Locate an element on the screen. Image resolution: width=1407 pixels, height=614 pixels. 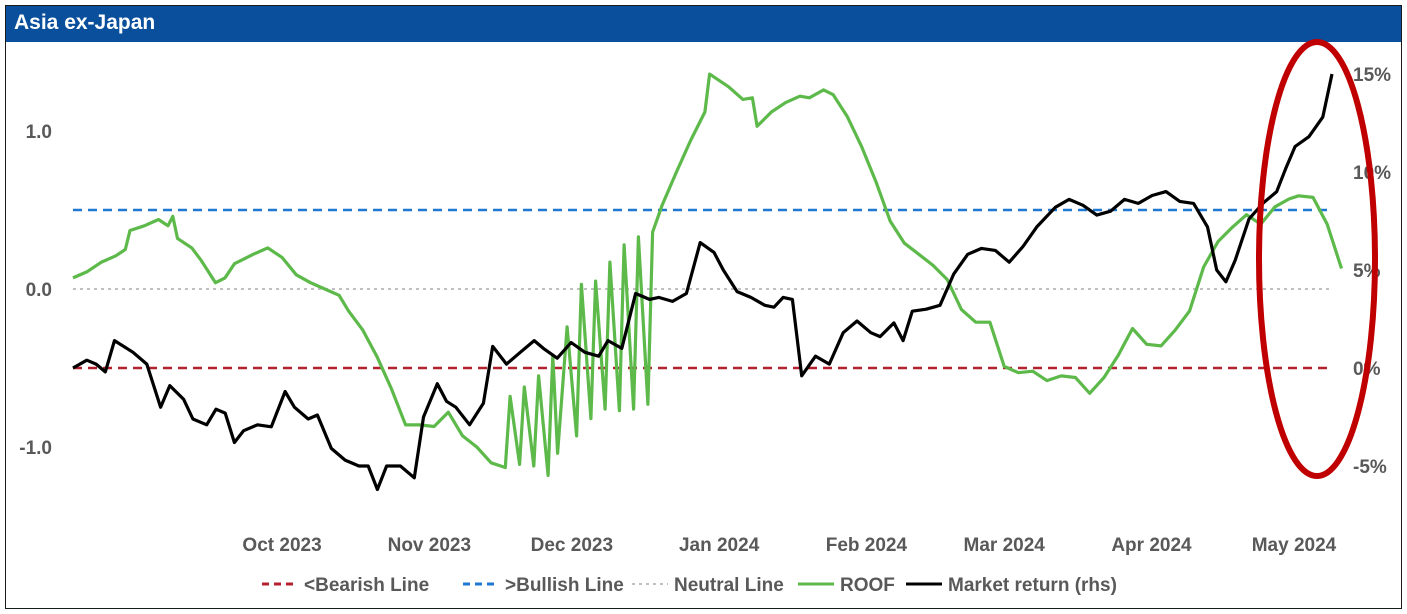
x-tick-label: May 2024 is located at coordinates (1294, 545).